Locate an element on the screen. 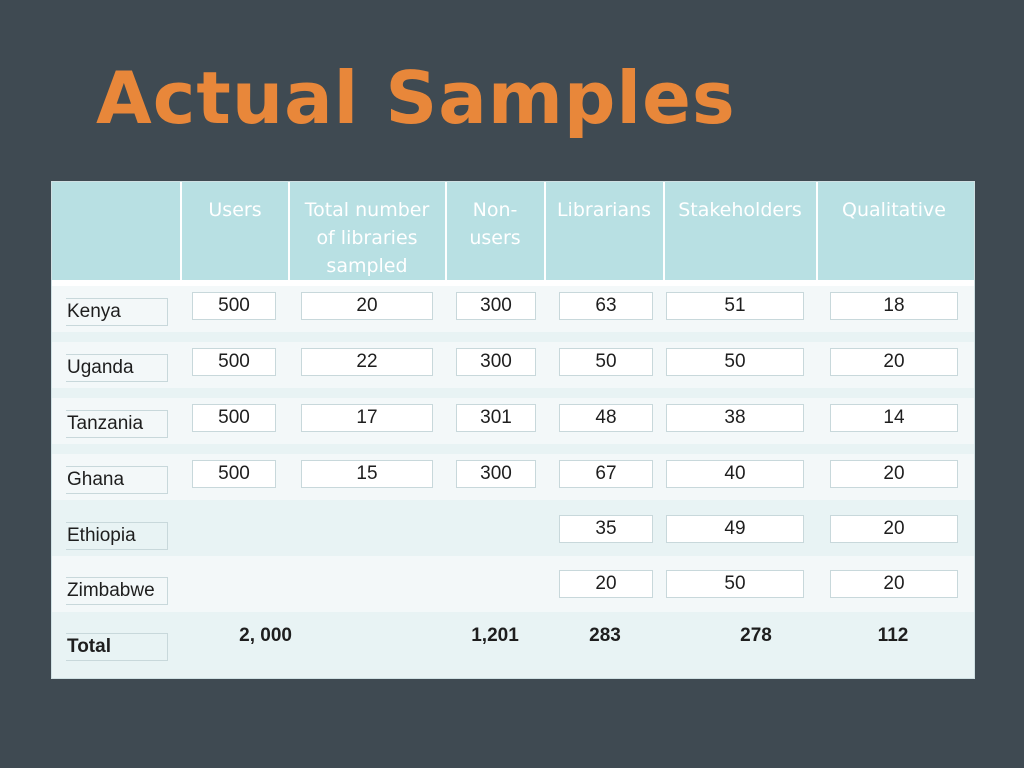  column-header-non-users: Non- users is located at coordinates (495, 224).